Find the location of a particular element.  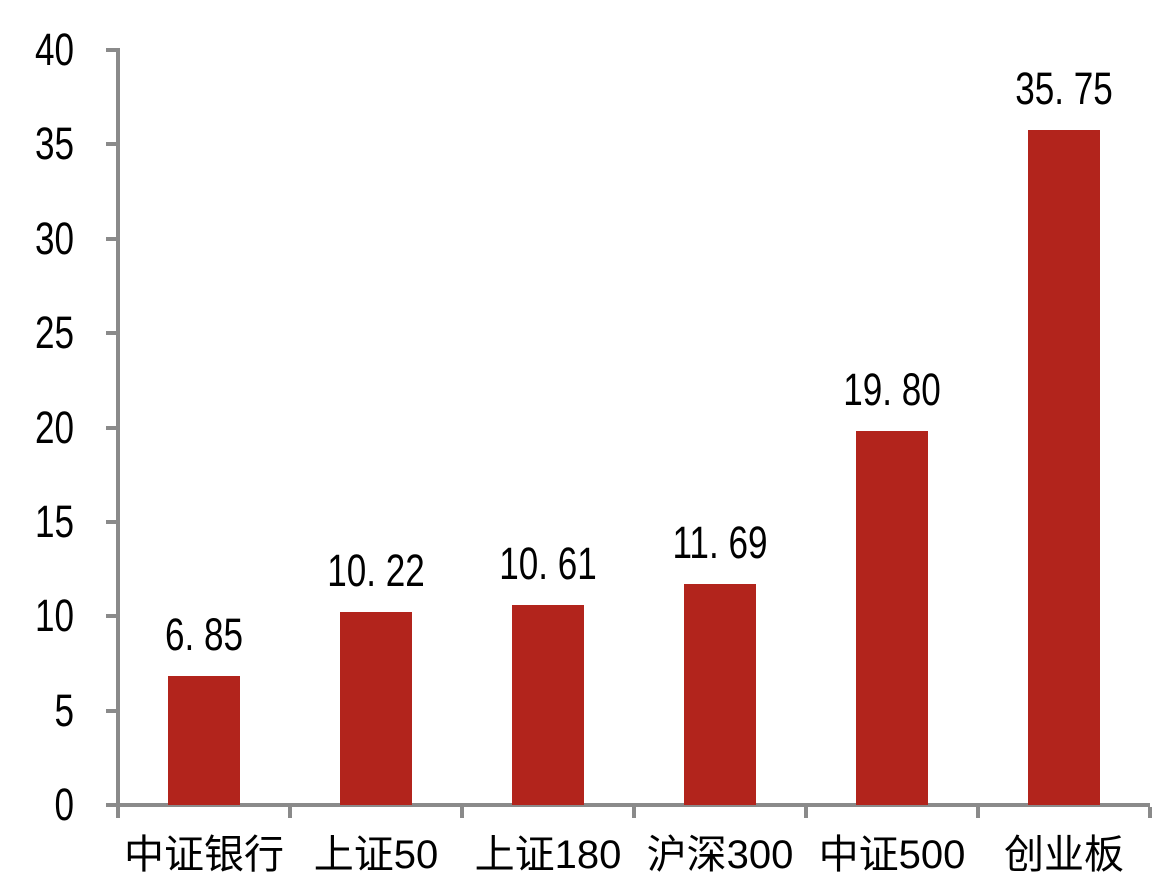

x-axis-category-label: 中证500 is located at coordinates (892, 855).